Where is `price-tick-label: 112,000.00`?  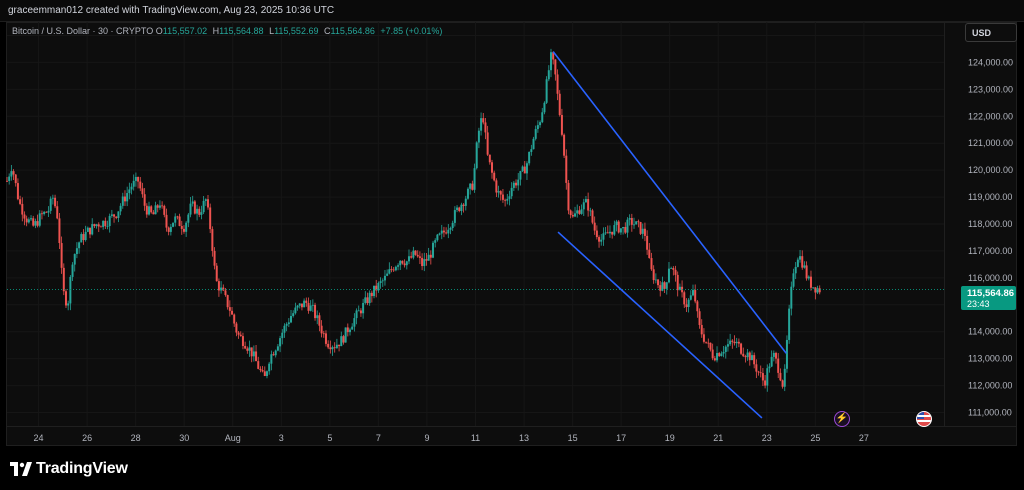 price-tick-label: 112,000.00 is located at coordinates (990, 386).